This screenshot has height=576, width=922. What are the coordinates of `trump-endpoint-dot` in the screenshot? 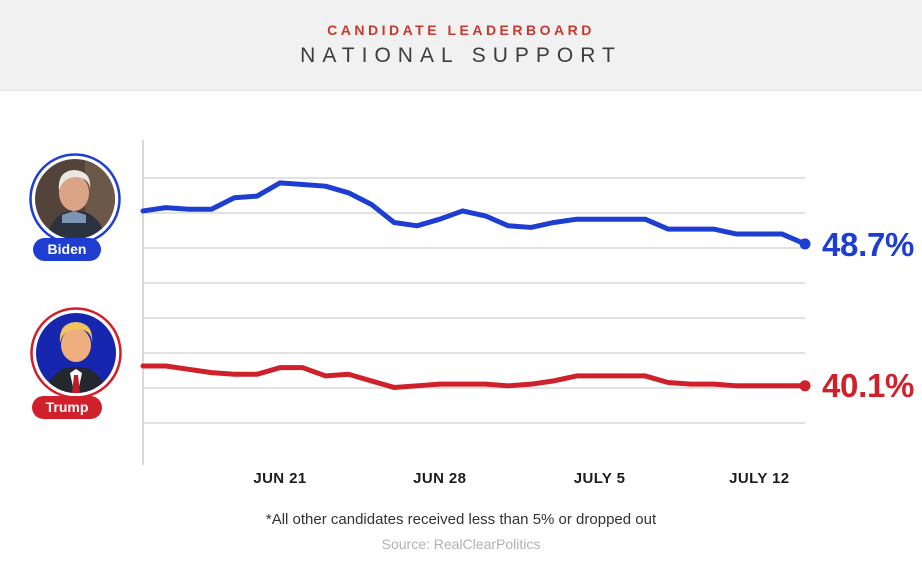 It's located at (805, 386).